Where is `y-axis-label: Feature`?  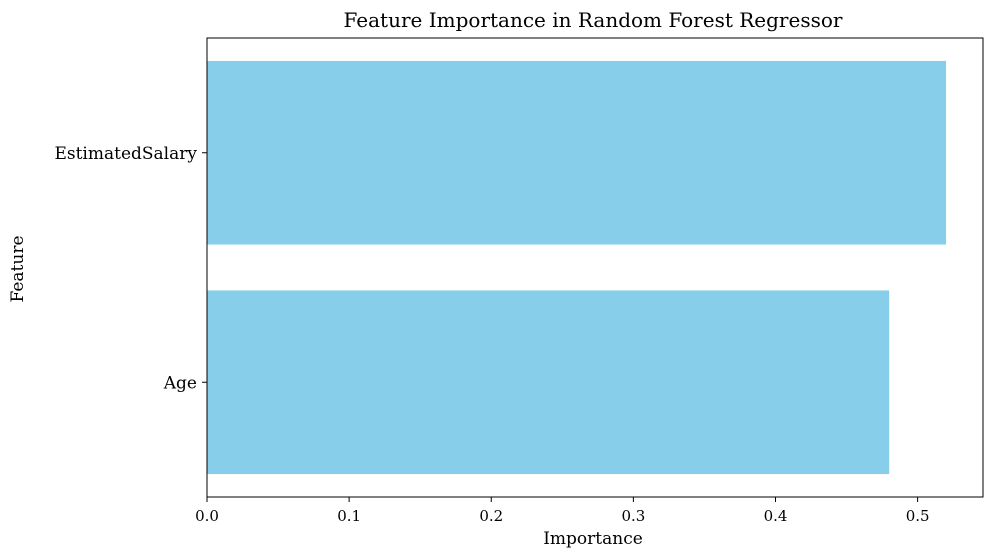 y-axis-label: Feature is located at coordinates (18, 268).